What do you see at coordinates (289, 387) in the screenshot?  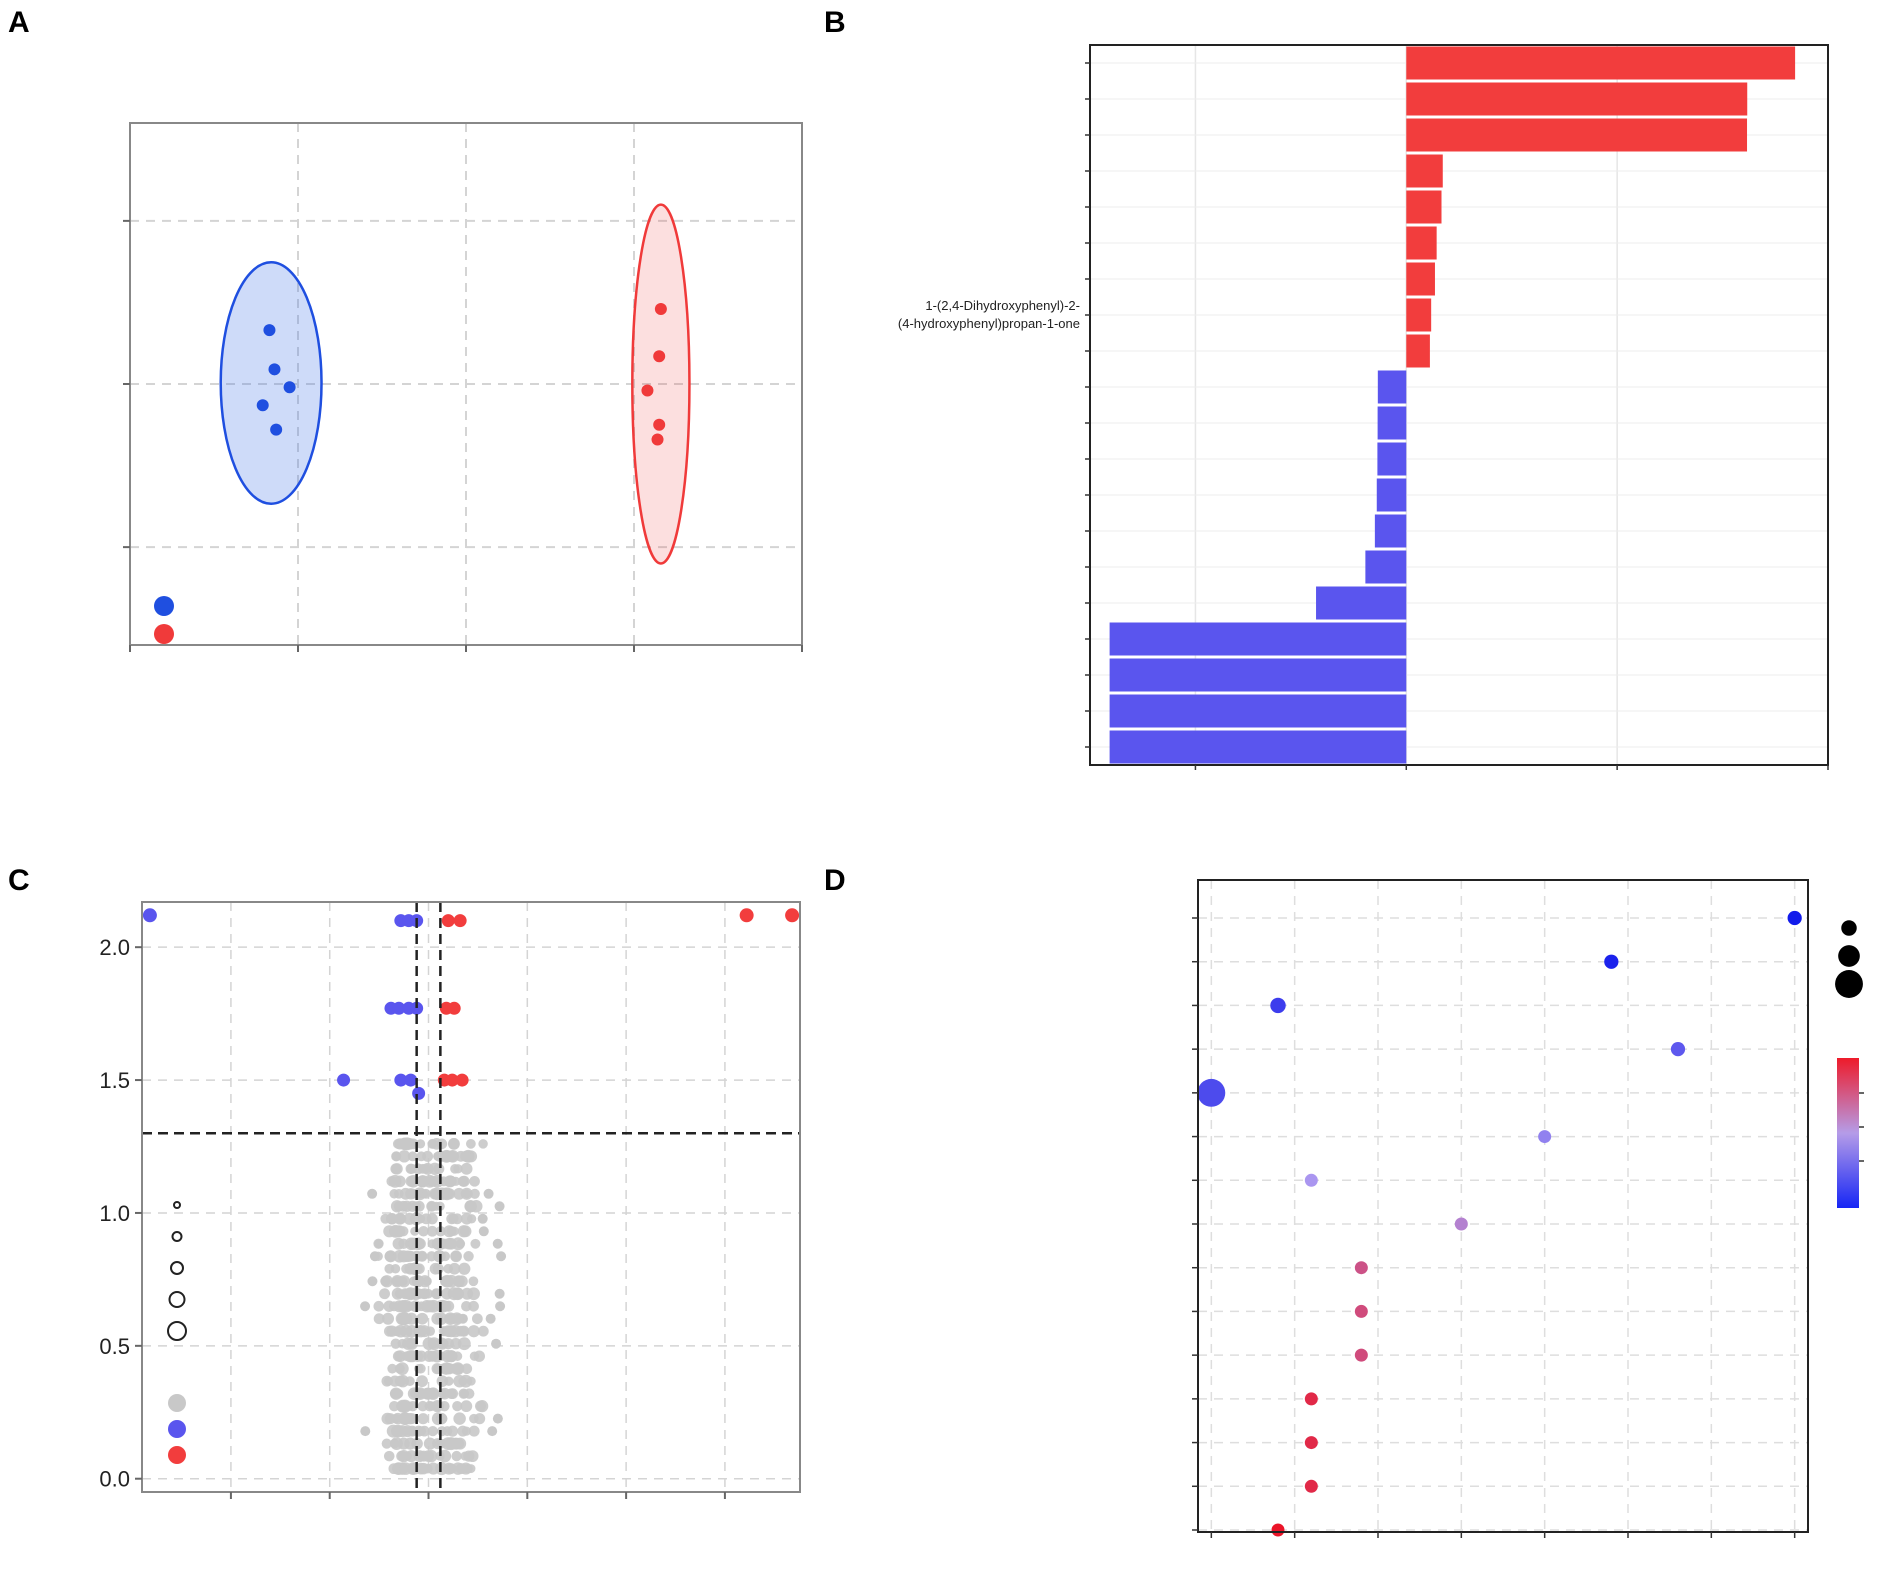 I see `data-point-con` at bounding box center [289, 387].